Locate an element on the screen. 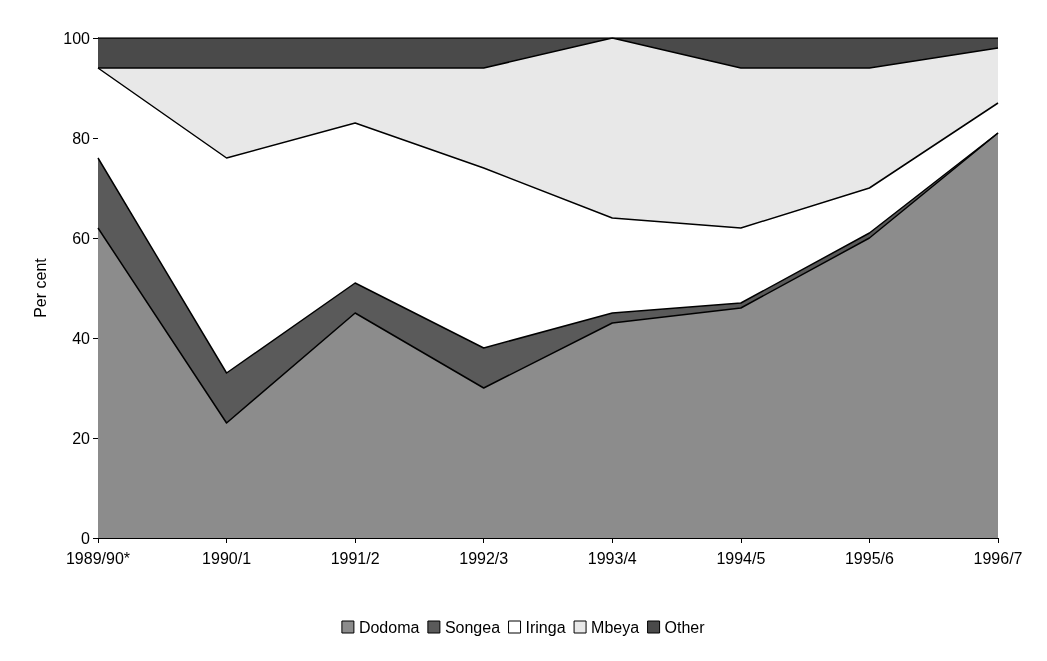  y-tick-label: 60 is located at coordinates (81, 238).